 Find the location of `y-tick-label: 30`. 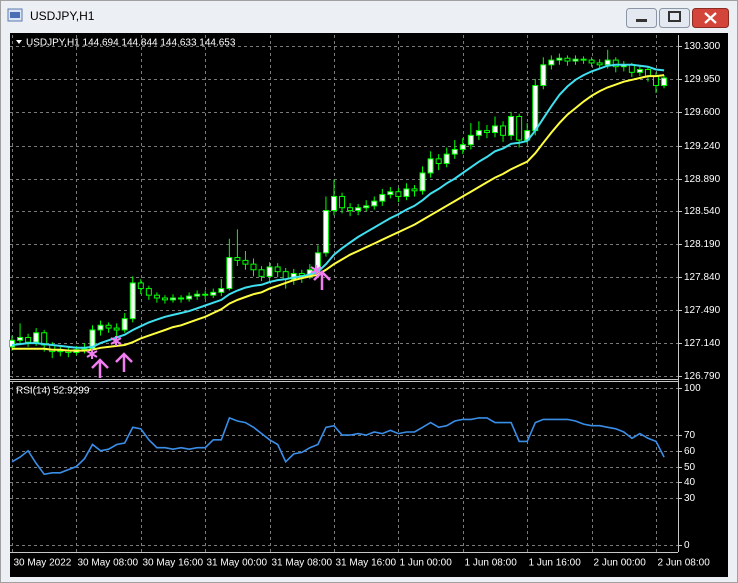

y-tick-label: 30 is located at coordinates (690, 498).